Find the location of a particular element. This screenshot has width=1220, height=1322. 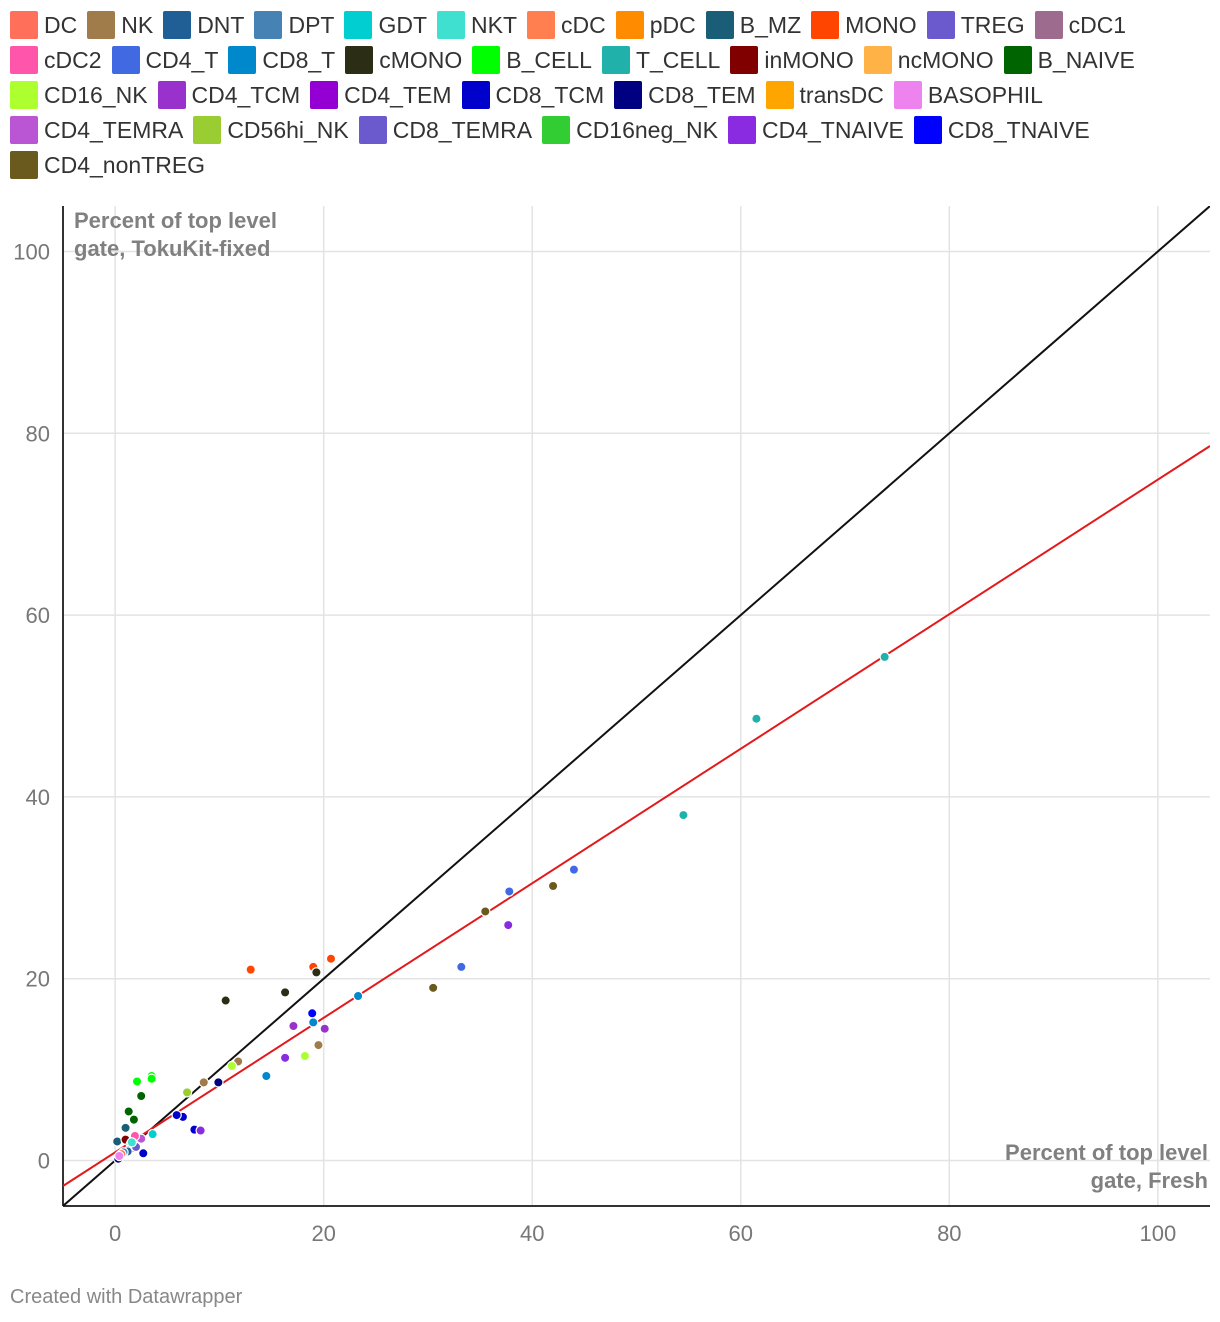

y-tick-label: 80 is located at coordinates (38, 433).